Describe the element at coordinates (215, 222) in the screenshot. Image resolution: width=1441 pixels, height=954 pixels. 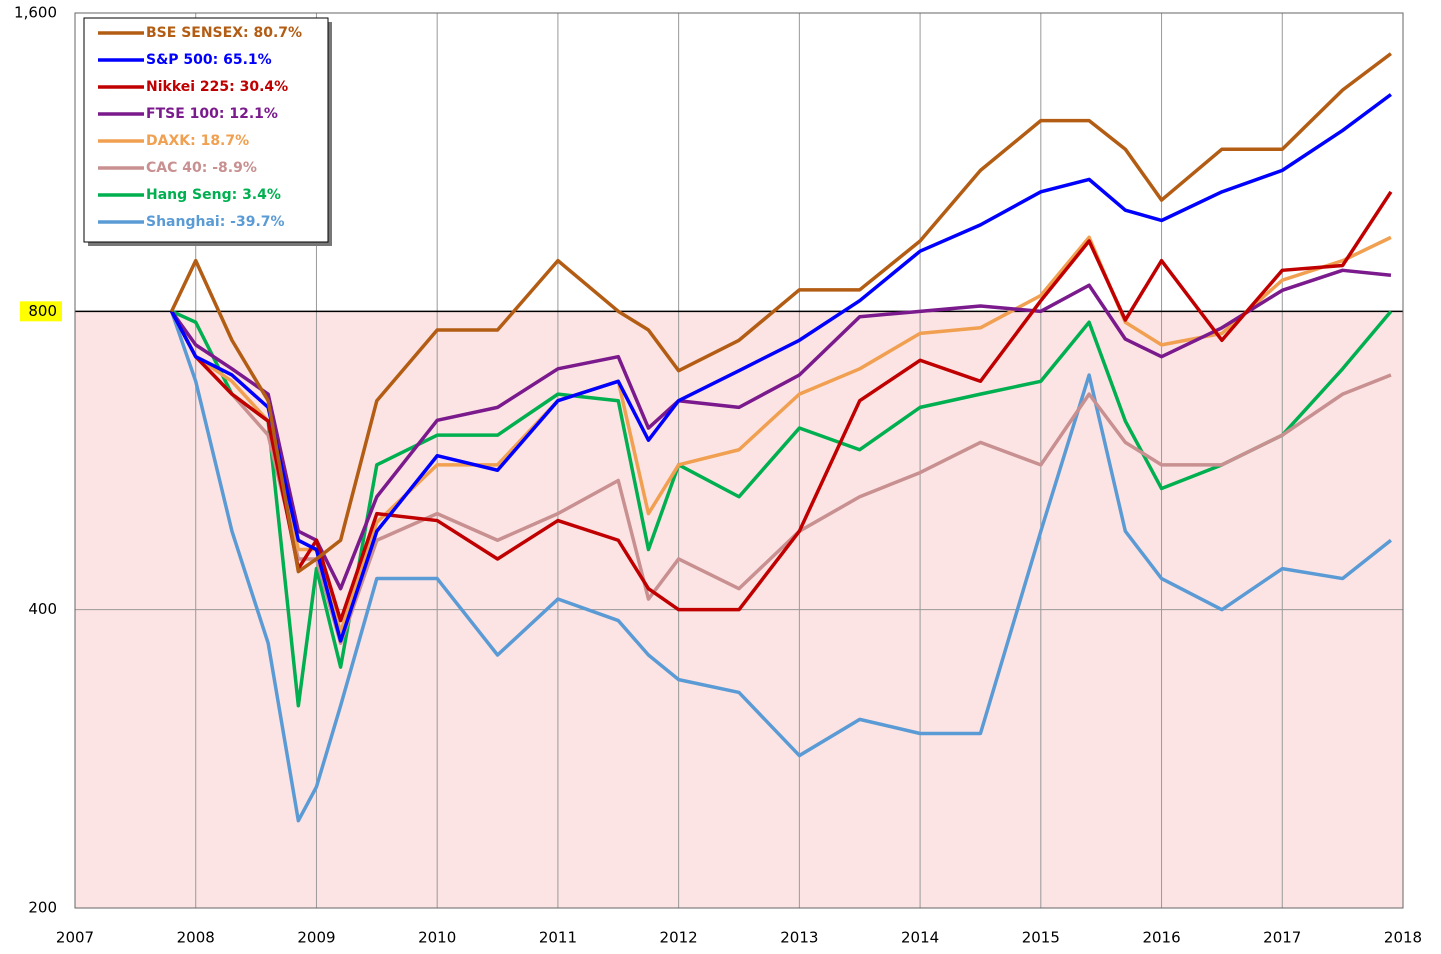
I see `legend-label: Shanghai: -39.7%` at that location.